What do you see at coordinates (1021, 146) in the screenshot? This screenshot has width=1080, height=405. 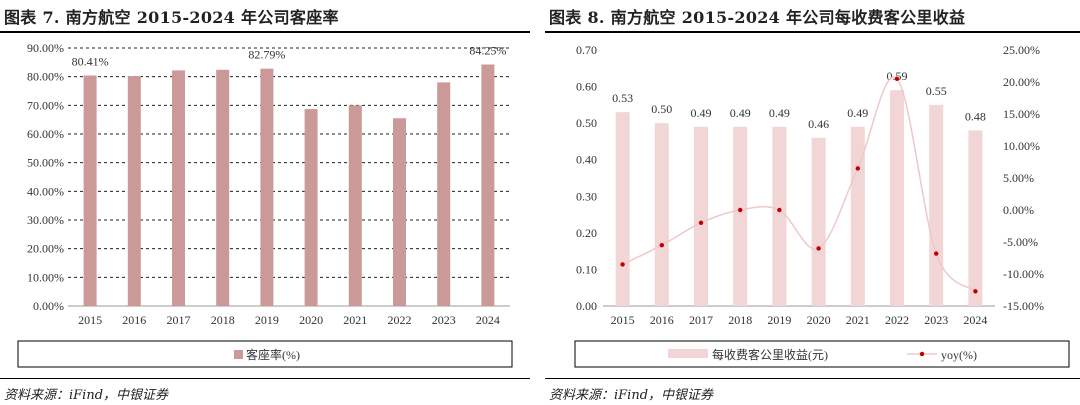 I see `y-right-tick-label: 10.00%` at bounding box center [1021, 146].